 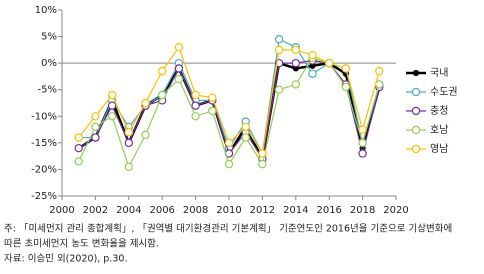 I want to click on legend-label: 영남, so click(x=439, y=149).